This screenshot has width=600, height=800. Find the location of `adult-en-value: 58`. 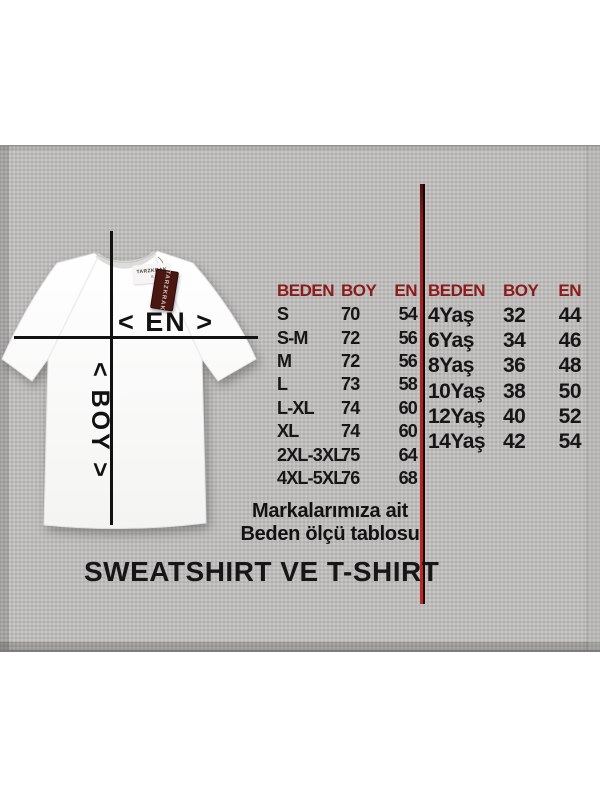

adult-en-value: 58 is located at coordinates (408, 384).